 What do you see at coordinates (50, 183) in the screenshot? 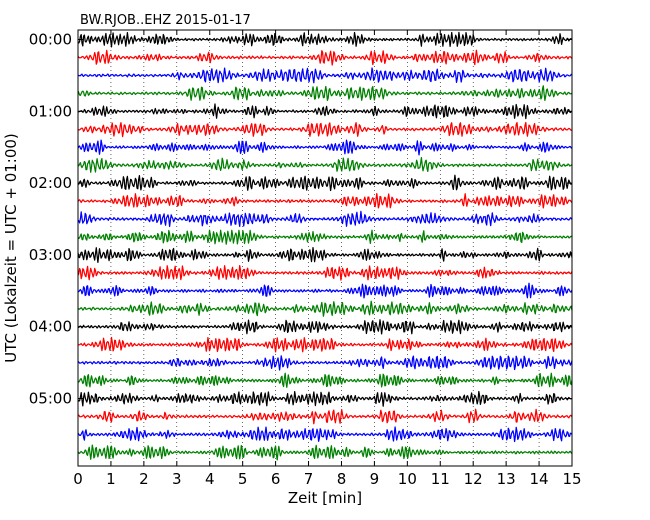
I see `y-tick-label: 02:00` at bounding box center [50, 183].